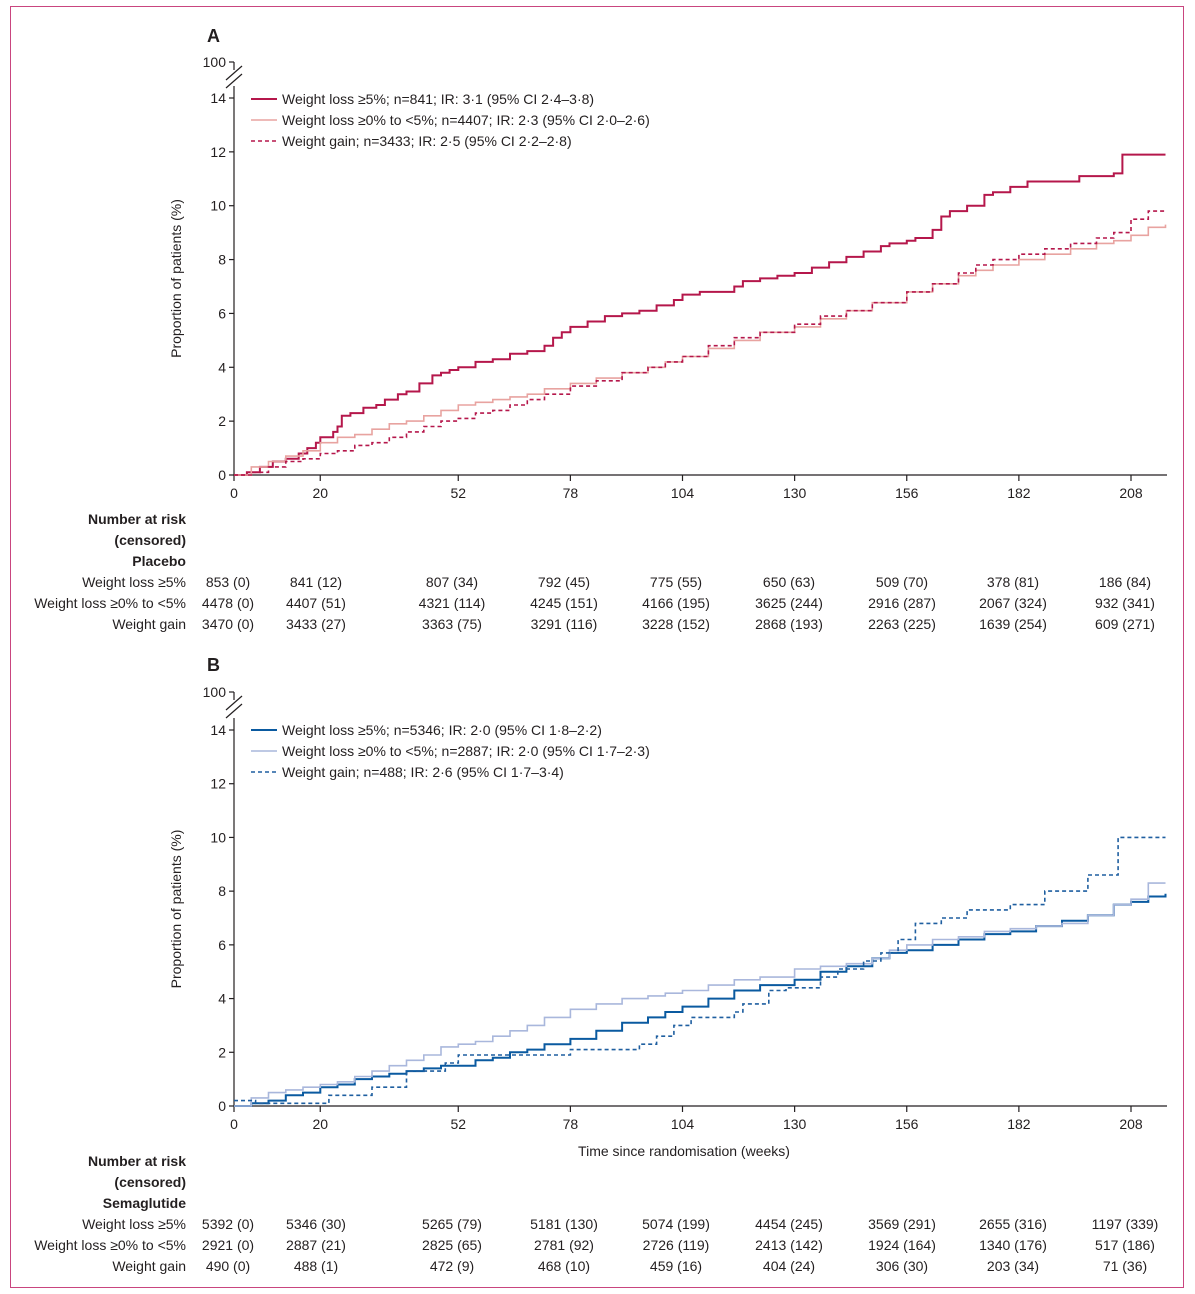 Image resolution: width=1195 pixels, height=1294 pixels. I want to click on risk-table-cell: 5074 (199), so click(676, 1224).